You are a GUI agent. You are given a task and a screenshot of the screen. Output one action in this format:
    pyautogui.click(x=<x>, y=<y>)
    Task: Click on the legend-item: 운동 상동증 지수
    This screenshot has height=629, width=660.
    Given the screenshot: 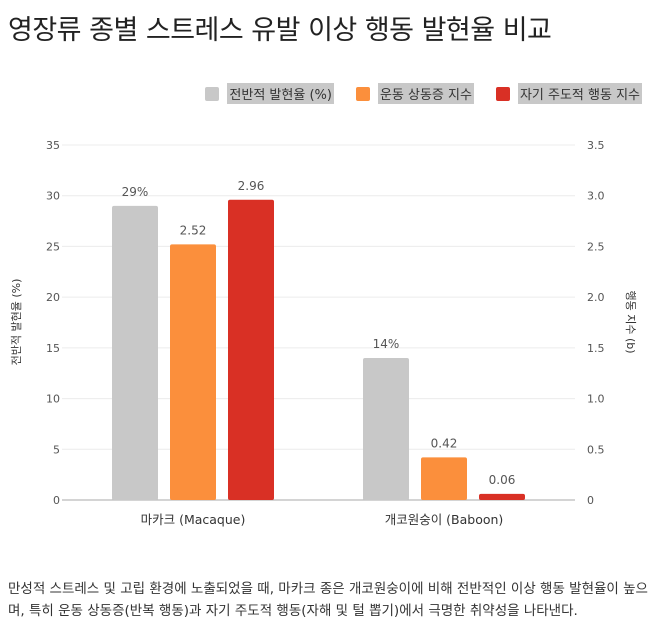 What is the action you would take?
    pyautogui.click(x=414, y=93)
    